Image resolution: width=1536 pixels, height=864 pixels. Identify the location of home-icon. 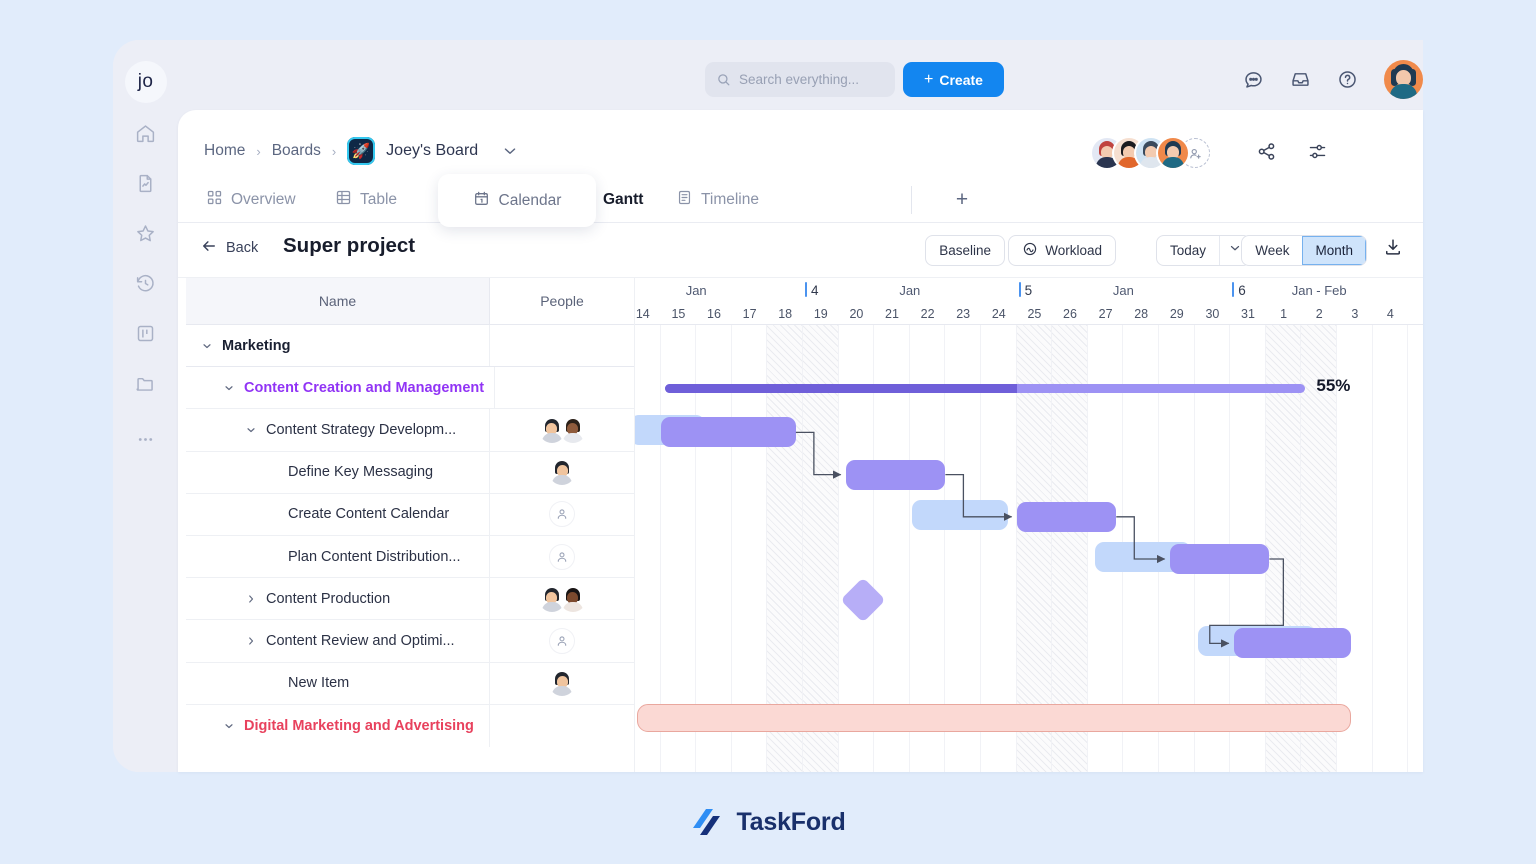
(146, 133).